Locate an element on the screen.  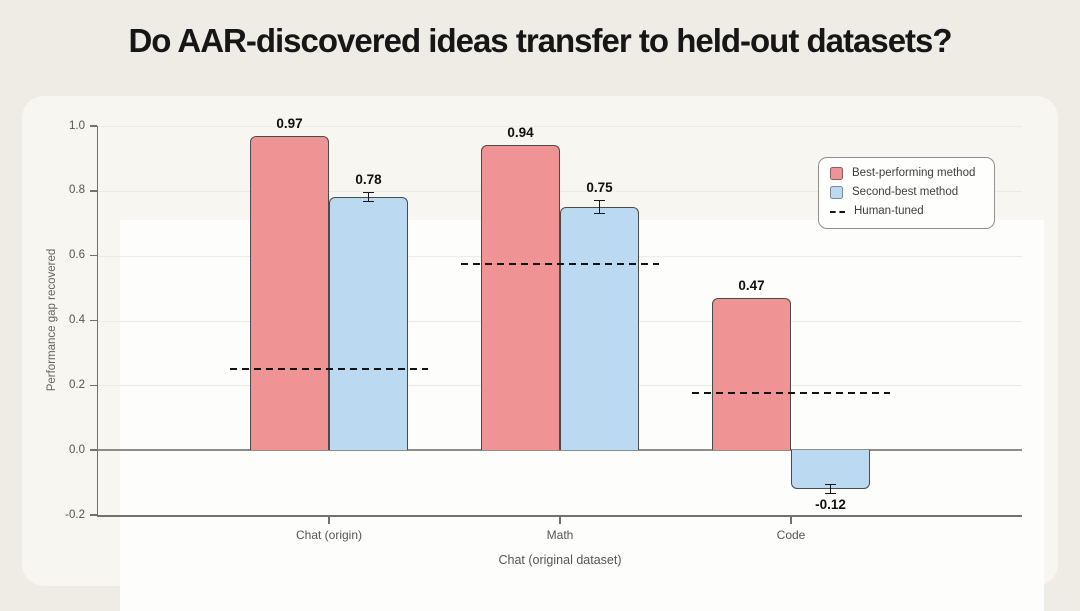
y-tick-label: 0.4 is located at coordinates (77, 320).